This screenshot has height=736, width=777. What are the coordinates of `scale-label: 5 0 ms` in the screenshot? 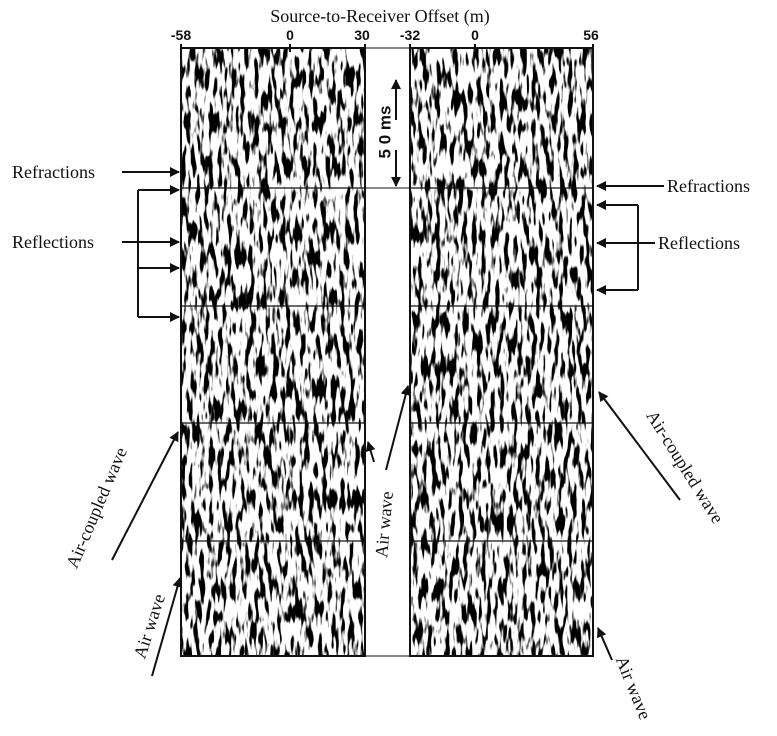 It's located at (384, 132).